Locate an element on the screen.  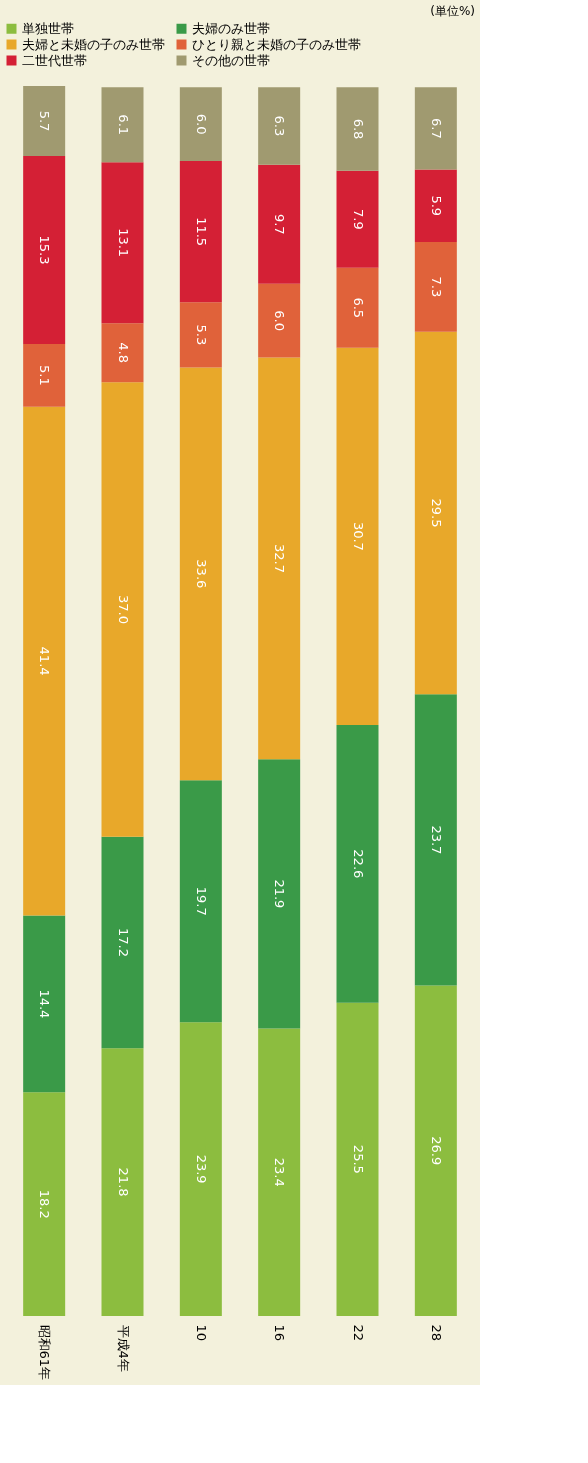
data-label: 11.5 is located at coordinates (201, 232).